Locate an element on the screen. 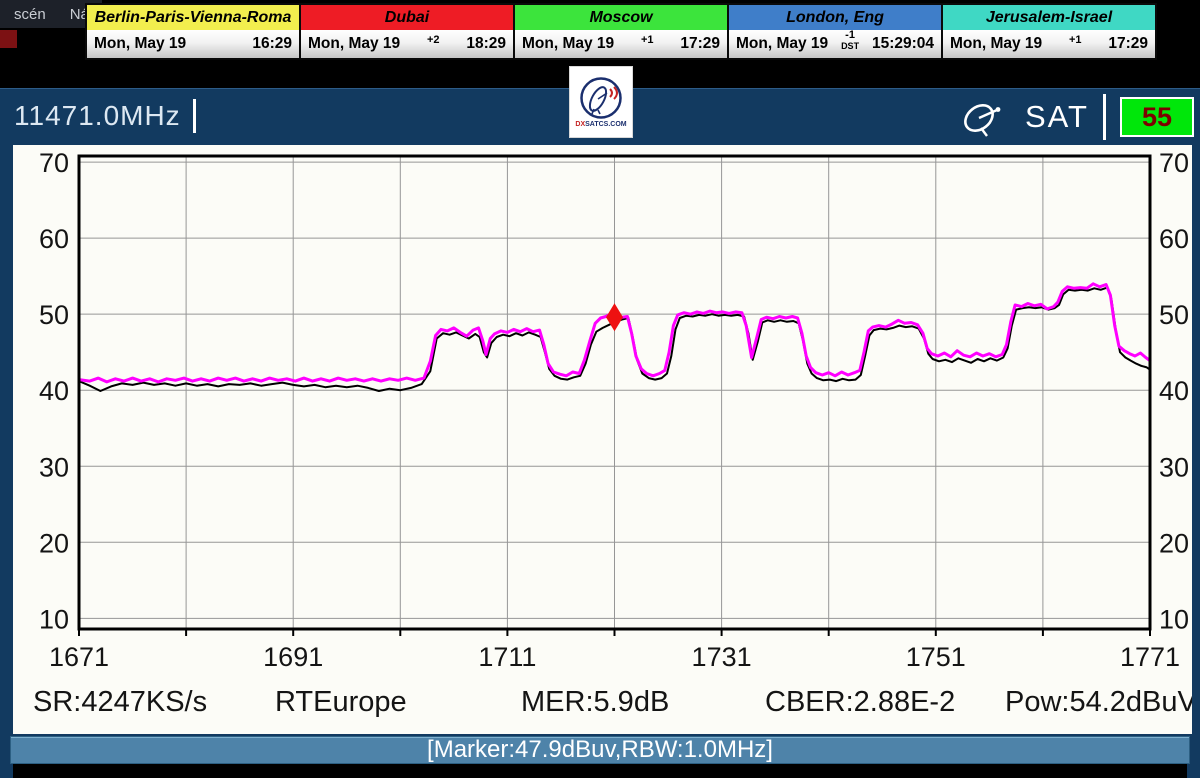 This screenshot has width=1200, height=778. x-tick-label: 1771 is located at coordinates (1150, 657).